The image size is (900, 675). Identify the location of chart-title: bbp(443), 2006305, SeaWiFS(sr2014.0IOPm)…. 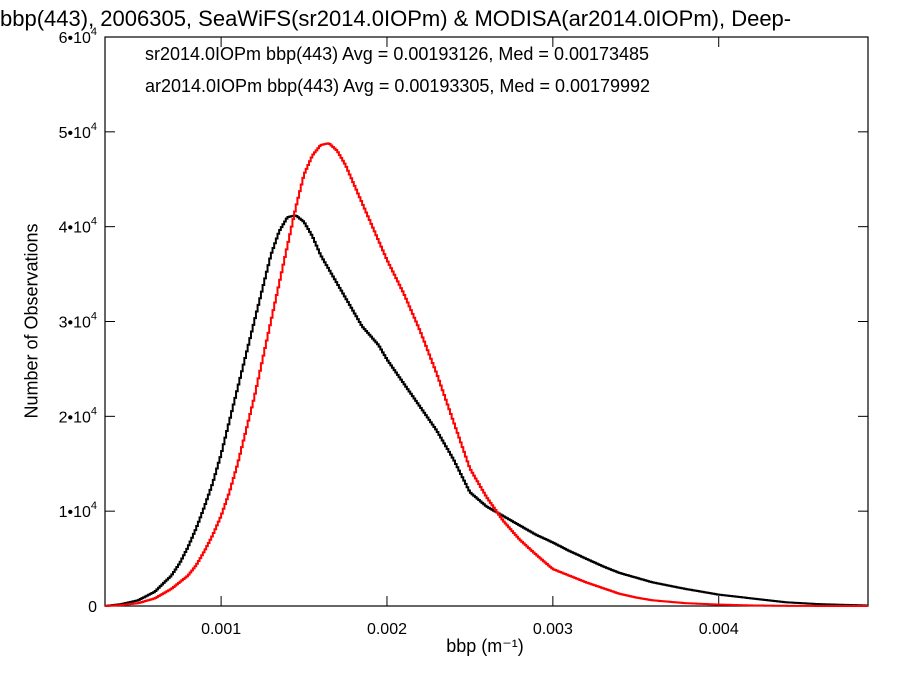
(396, 18).